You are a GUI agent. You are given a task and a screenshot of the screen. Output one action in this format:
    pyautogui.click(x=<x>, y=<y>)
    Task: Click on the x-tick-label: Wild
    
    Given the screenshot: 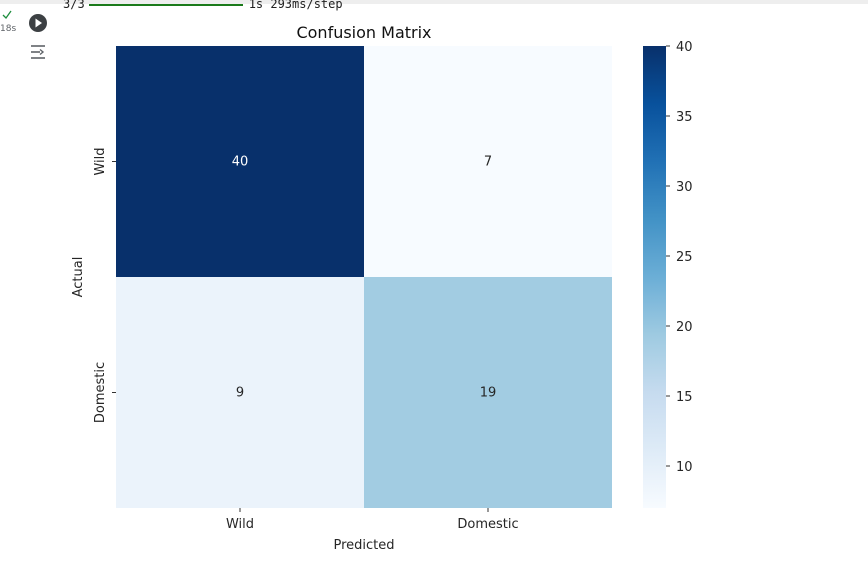 What is the action you would take?
    pyautogui.click(x=240, y=524)
    